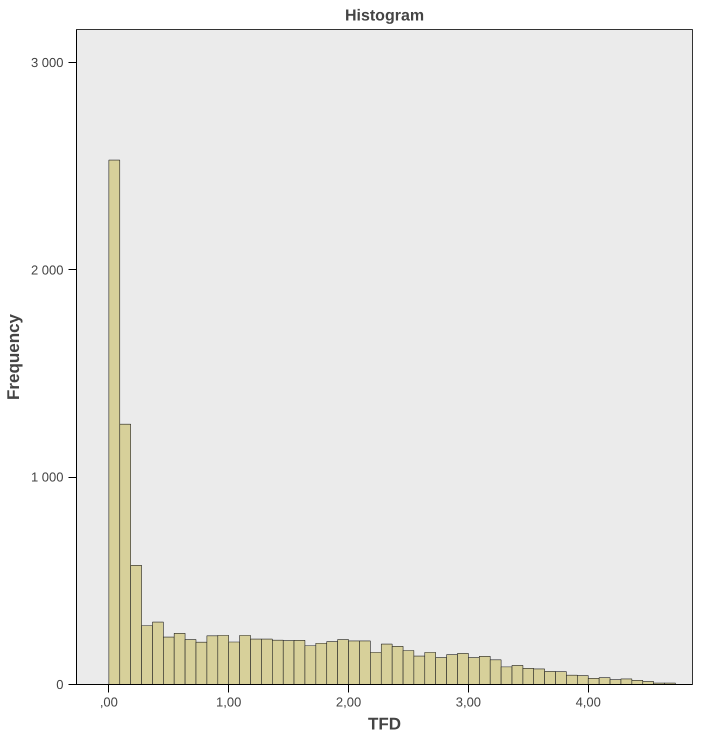 The image size is (702, 738). I want to click on x-axis-title: TFD, so click(385, 724).